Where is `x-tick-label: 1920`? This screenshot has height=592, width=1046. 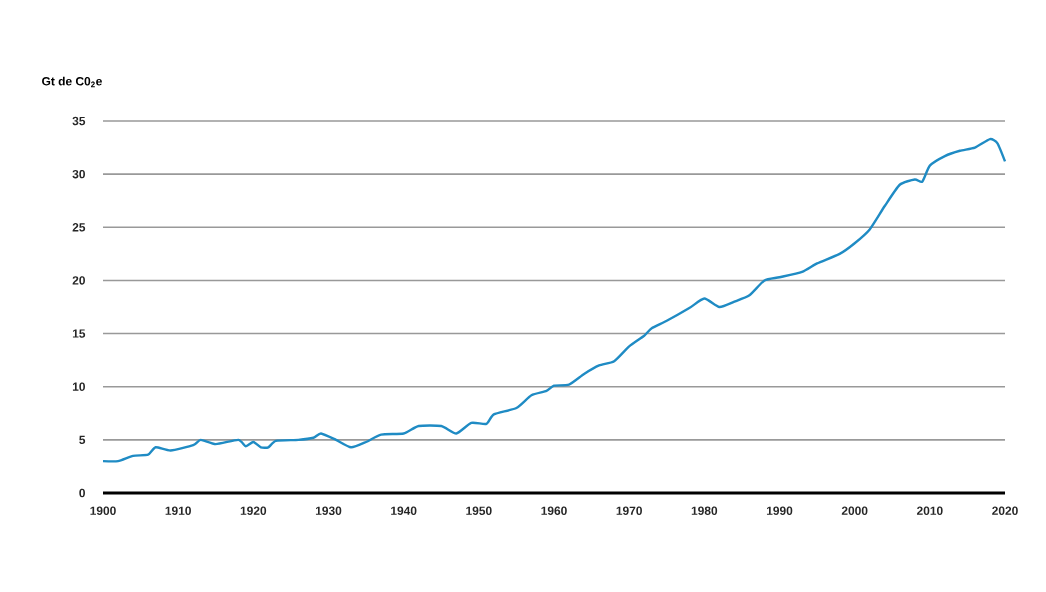
x-tick-label: 1920 is located at coordinates (253, 510).